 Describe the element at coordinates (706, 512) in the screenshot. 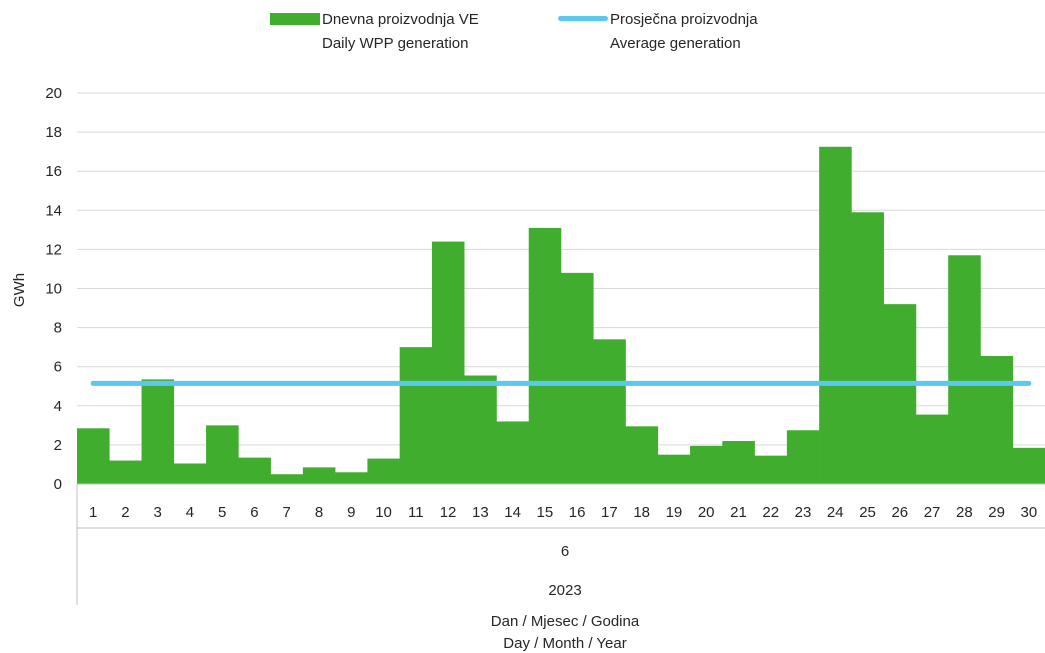

I see `x-tick-label: 20` at that location.